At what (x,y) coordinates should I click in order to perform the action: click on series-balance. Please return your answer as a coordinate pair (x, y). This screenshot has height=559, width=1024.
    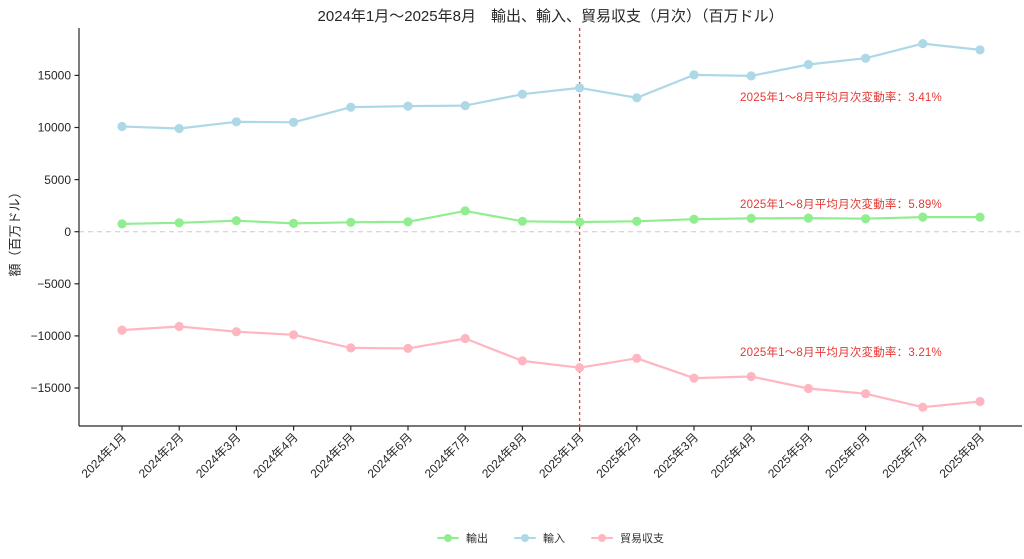
    Looking at the image, I should click on (551, 366).